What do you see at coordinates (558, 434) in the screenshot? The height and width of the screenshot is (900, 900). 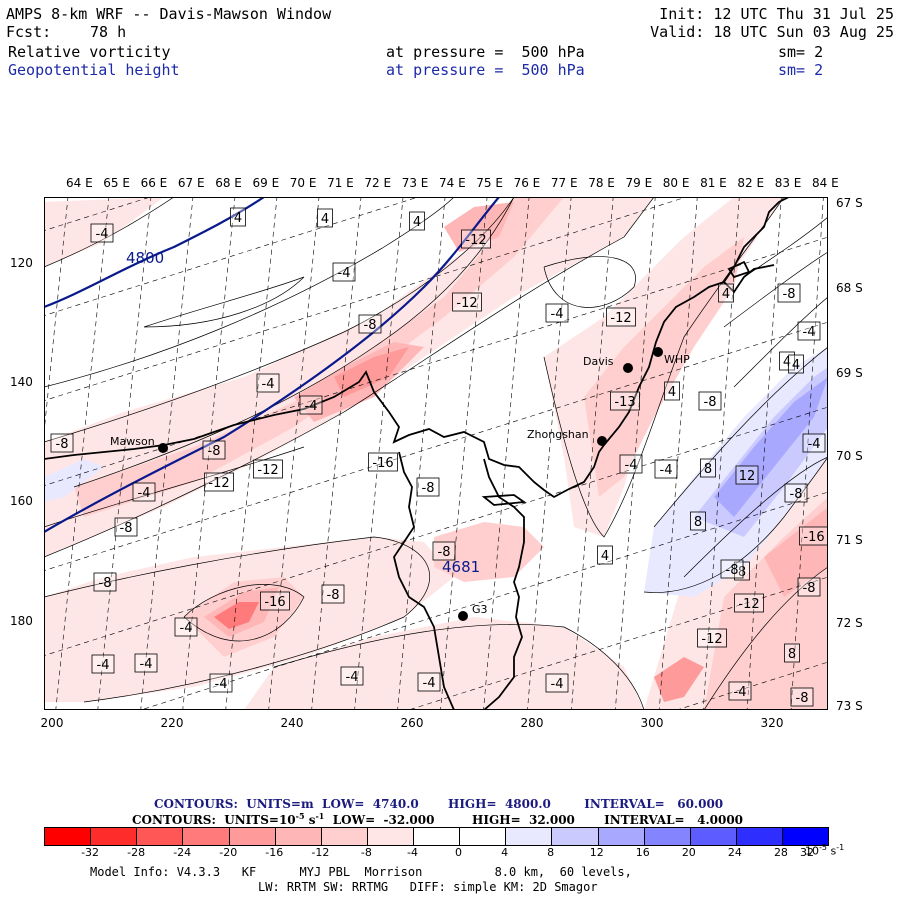 I see `station-label: Zhongshan` at bounding box center [558, 434].